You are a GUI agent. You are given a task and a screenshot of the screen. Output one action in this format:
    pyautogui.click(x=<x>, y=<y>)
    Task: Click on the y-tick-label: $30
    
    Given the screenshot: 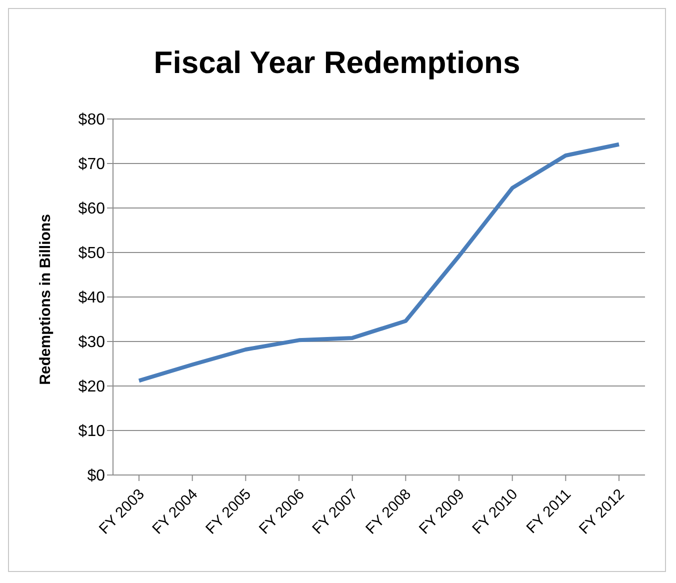 What is the action you would take?
    pyautogui.click(x=92, y=343)
    